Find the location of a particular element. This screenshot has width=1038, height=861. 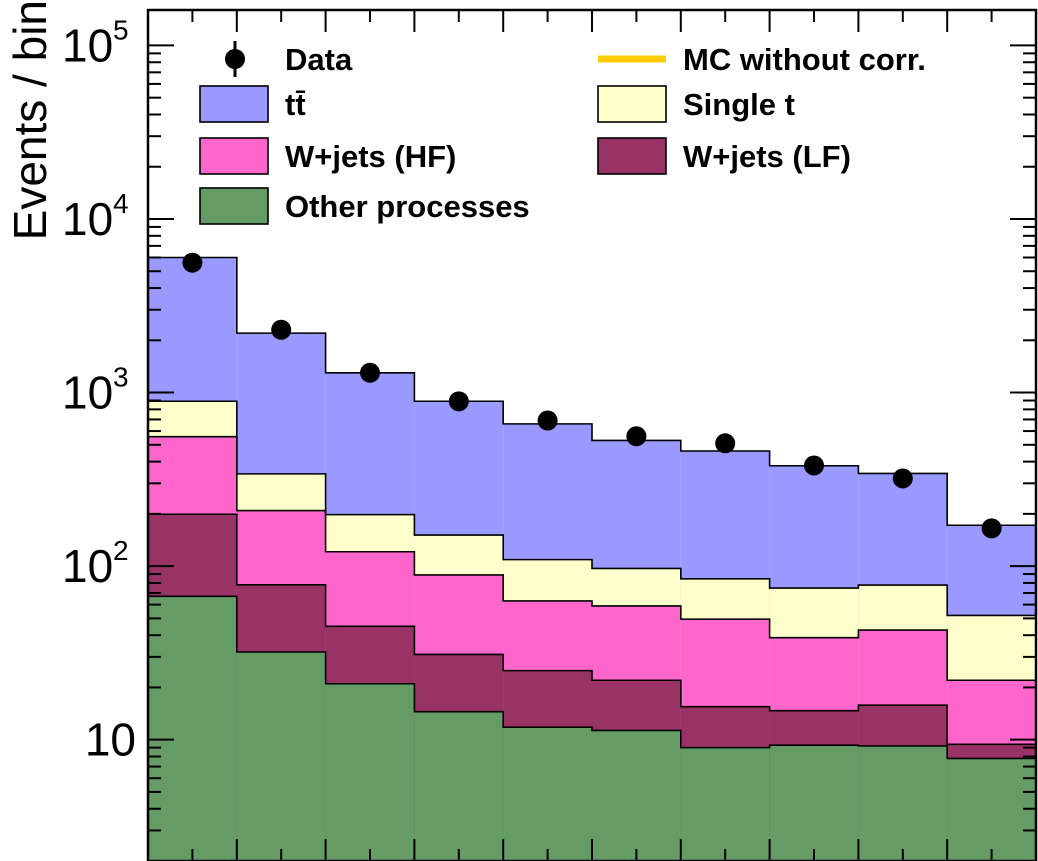

y-tick-exponent-1: 2 is located at coordinates (121, 550).